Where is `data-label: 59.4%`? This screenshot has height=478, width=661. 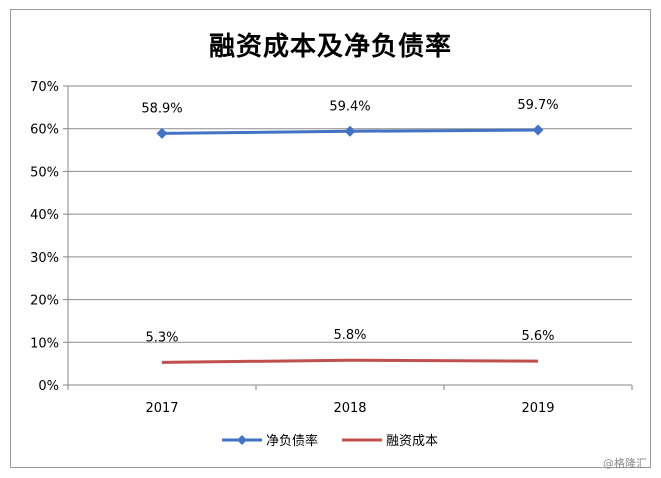 data-label: 59.4% is located at coordinates (349, 106).